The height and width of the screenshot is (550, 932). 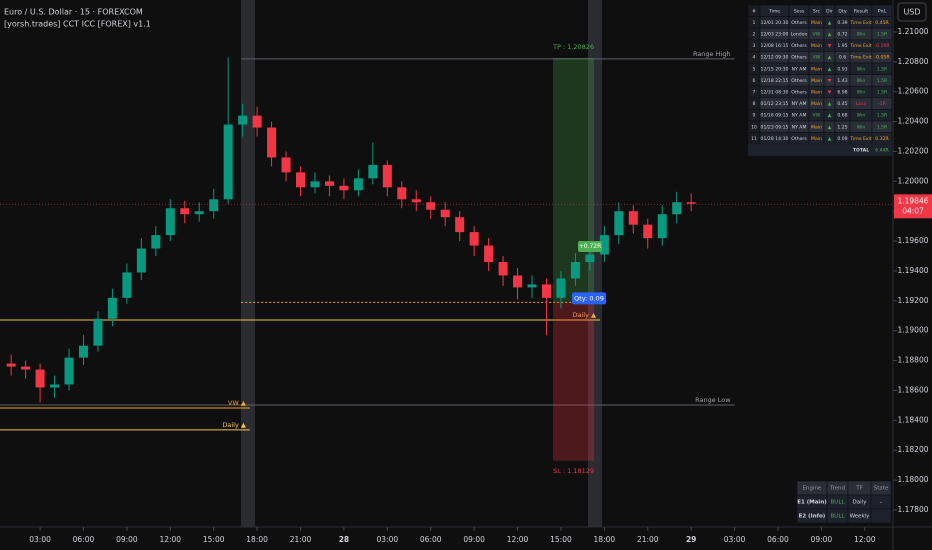 What do you see at coordinates (912, 479) in the screenshot?
I see `y-tick-label: 1.18000` at bounding box center [912, 479].